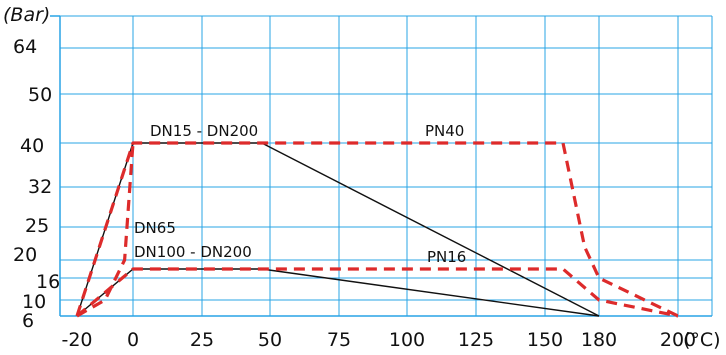 This screenshot has height=355, width=726. What do you see at coordinates (444, 131) in the screenshot?
I see `annotation-label: PN40` at bounding box center [444, 131].